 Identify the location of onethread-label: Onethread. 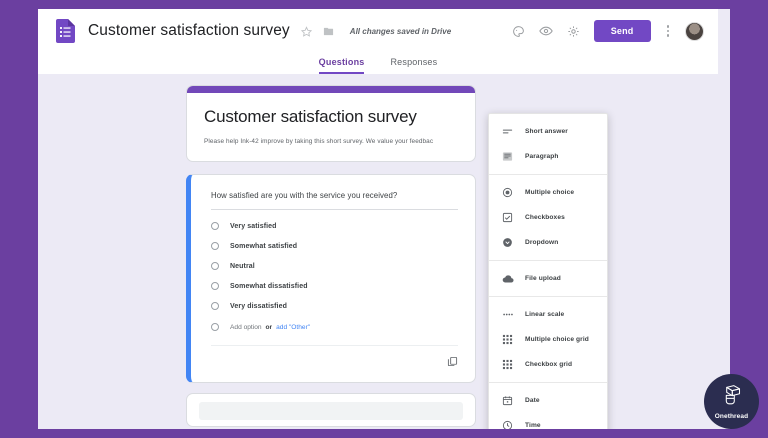
(731, 416).